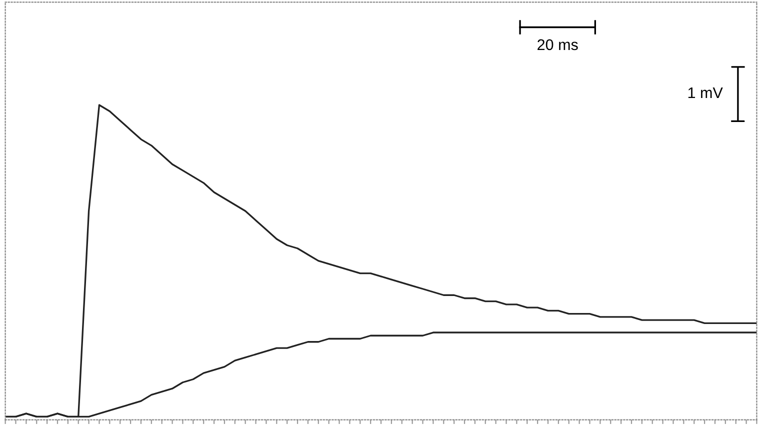  Describe the element at coordinates (705, 92) in the screenshot. I see `text: 1 mV` at that location.